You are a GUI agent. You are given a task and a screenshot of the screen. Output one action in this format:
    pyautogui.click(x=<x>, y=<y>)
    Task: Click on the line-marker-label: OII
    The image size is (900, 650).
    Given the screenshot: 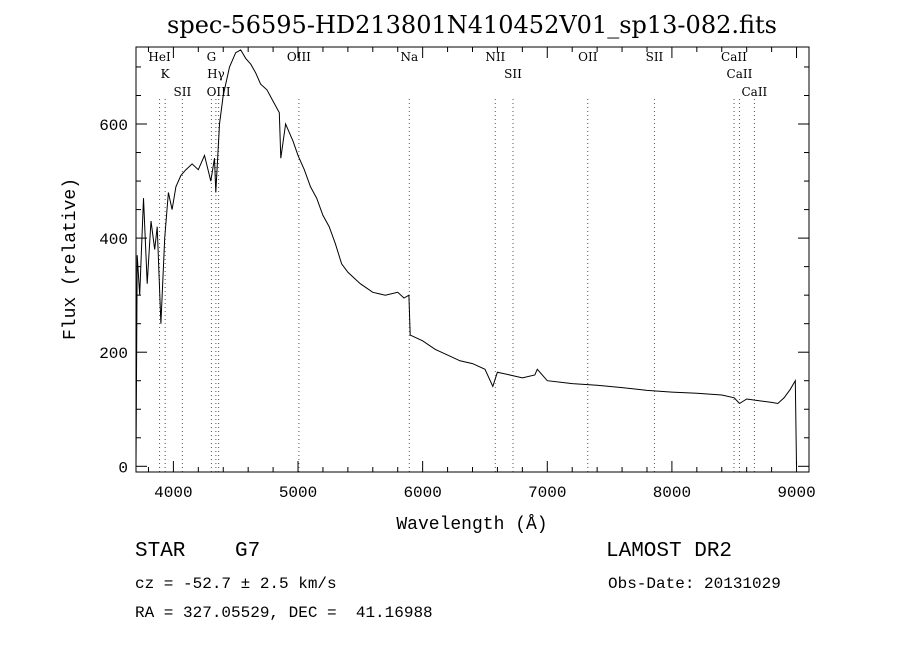 What is the action you would take?
    pyautogui.click(x=588, y=57)
    